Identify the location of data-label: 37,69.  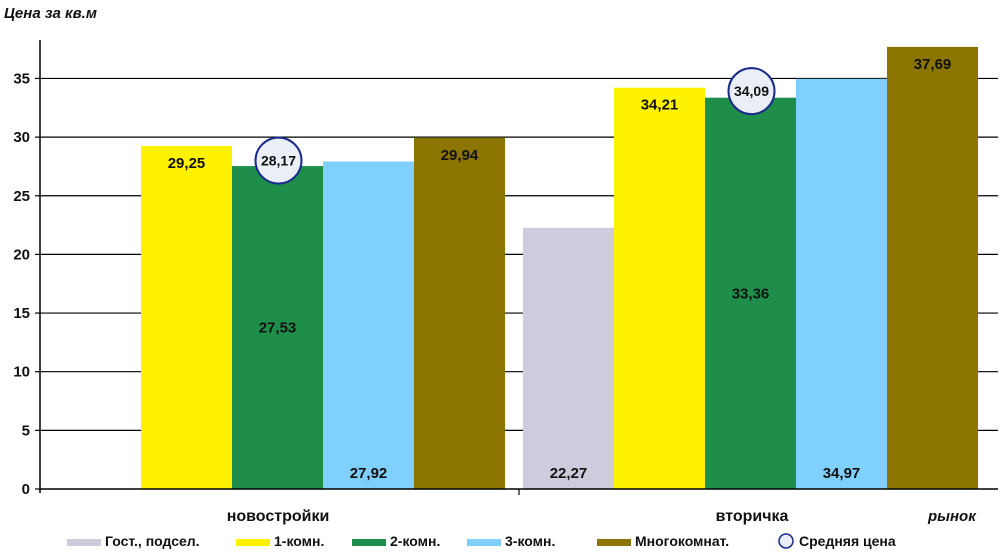
(933, 64).